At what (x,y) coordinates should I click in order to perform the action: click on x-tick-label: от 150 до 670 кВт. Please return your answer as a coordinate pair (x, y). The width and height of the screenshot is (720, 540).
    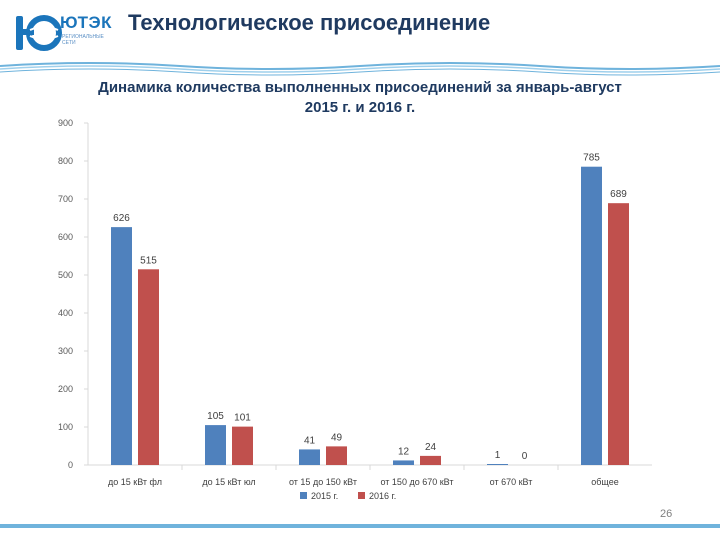
    Looking at the image, I should click on (417, 482).